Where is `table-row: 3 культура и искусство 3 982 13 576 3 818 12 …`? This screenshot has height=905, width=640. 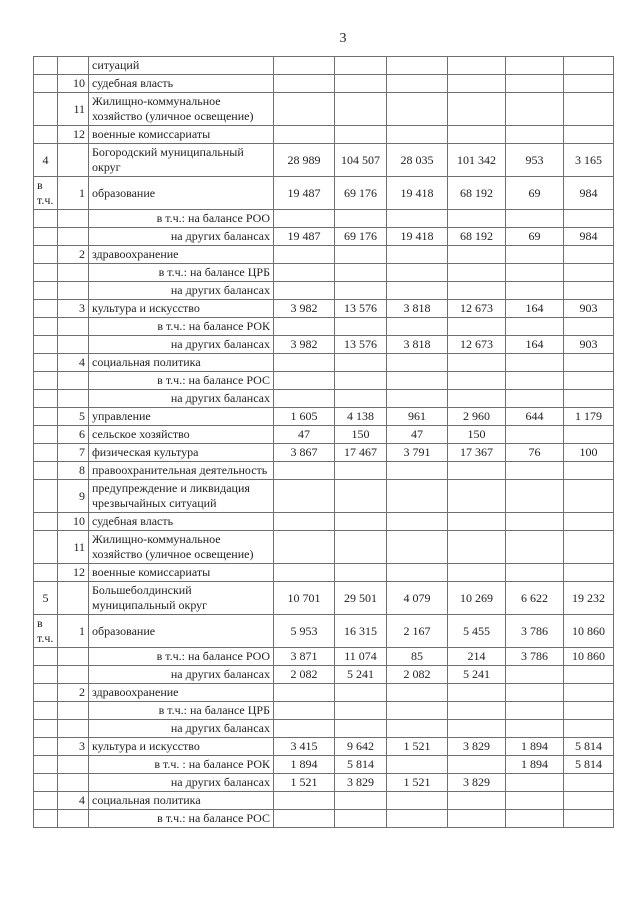 table-row: 3 культура и искусство 3 982 13 576 3 818 12 … is located at coordinates (323, 308).